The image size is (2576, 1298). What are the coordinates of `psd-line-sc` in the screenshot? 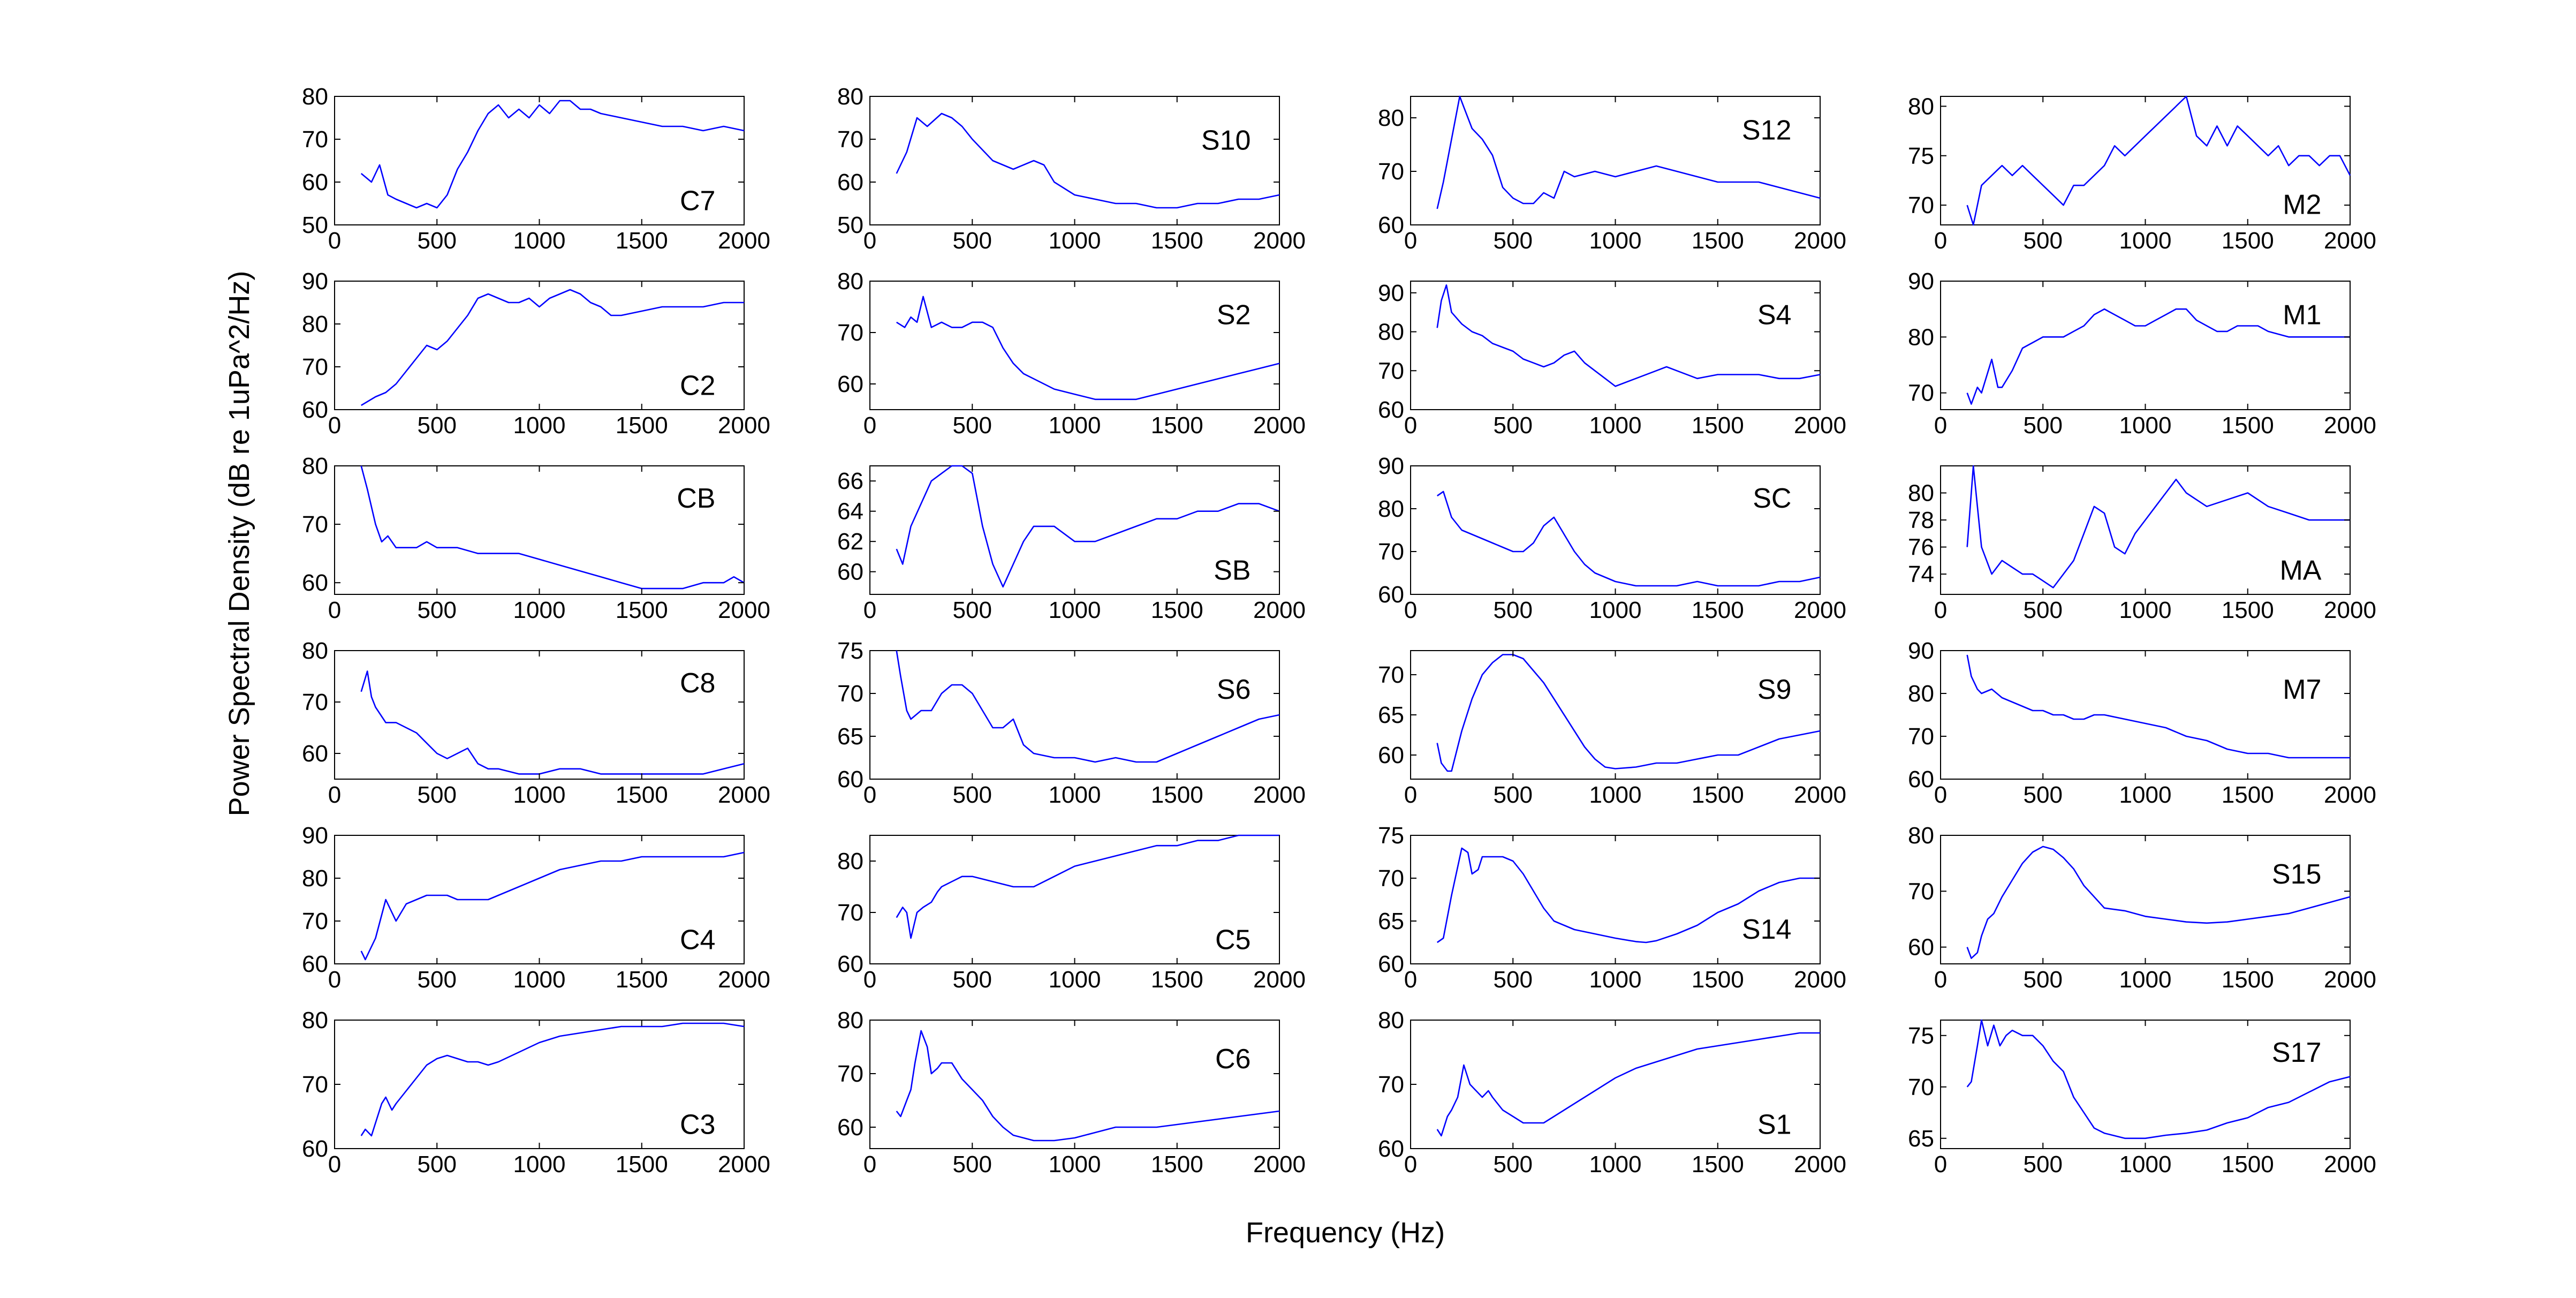 It's located at (1628, 538).